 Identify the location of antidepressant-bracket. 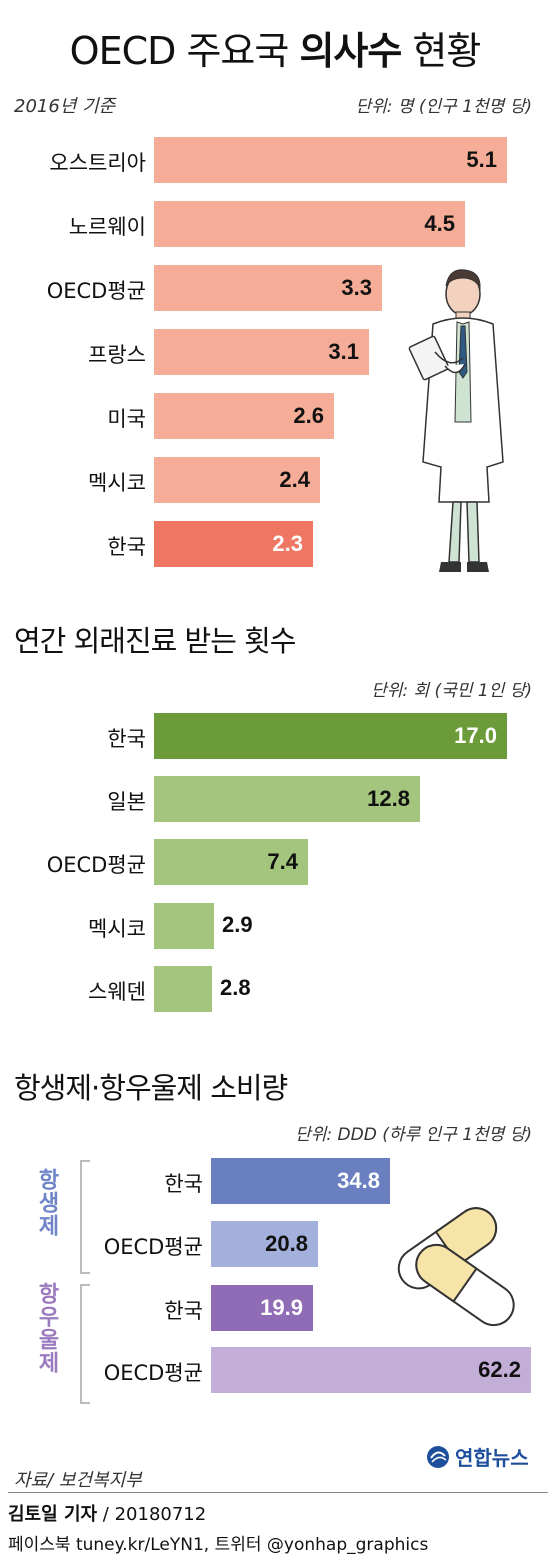
(85, 1344).